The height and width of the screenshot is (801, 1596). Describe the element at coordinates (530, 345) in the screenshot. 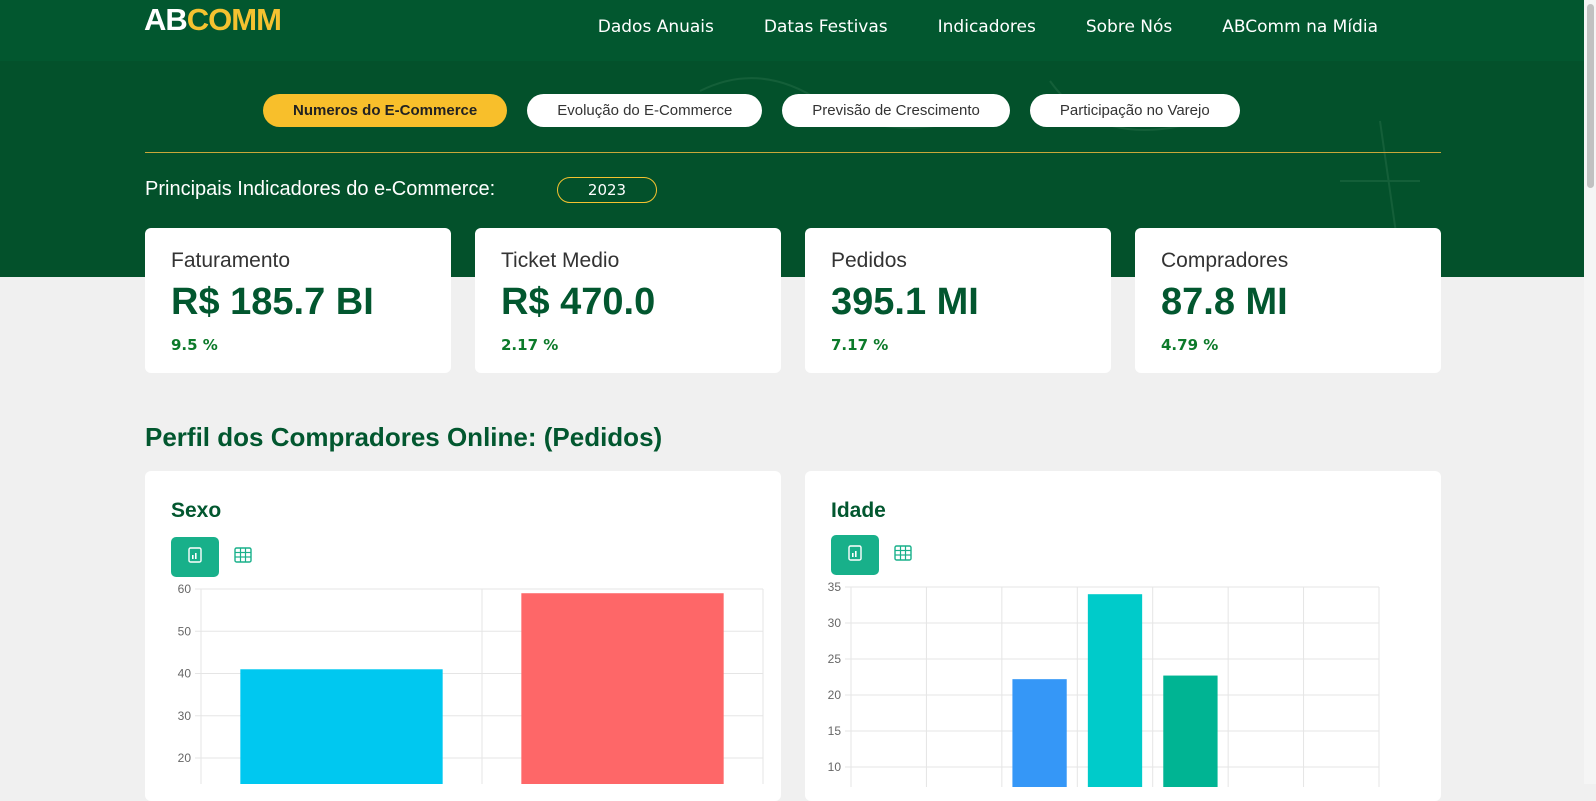

I see `kpi-growth: 2.17 %` at that location.